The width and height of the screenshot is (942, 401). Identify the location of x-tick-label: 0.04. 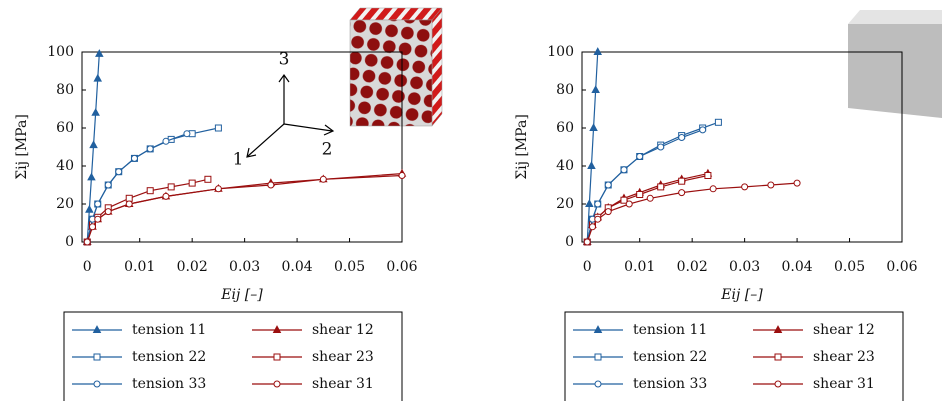
(796, 267).